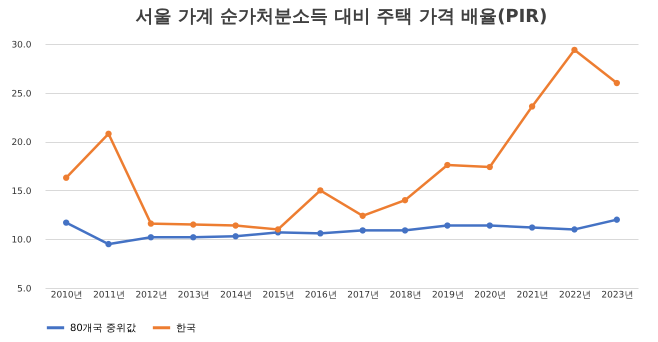 The width and height of the screenshot is (658, 342). What do you see at coordinates (342, 16) in the screenshot?
I see `chart-title: 서울 가계 순가처분소득 대비 주택 가격 배율(PIR)` at bounding box center [342, 16].